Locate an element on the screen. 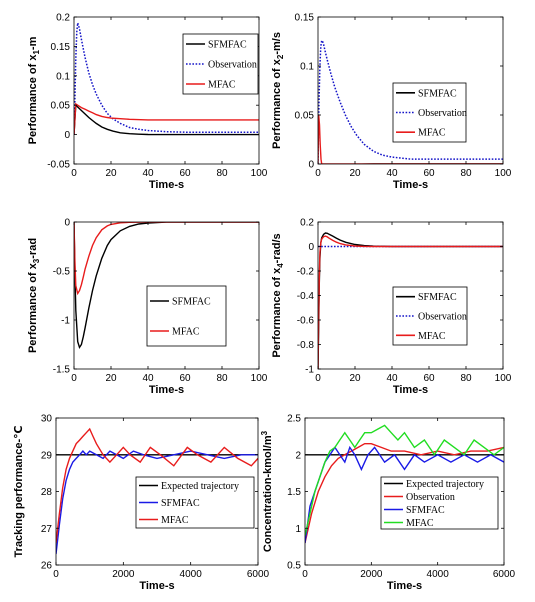 This screenshot has width=535, height=602. y-tick-label: 28 is located at coordinates (47, 492).